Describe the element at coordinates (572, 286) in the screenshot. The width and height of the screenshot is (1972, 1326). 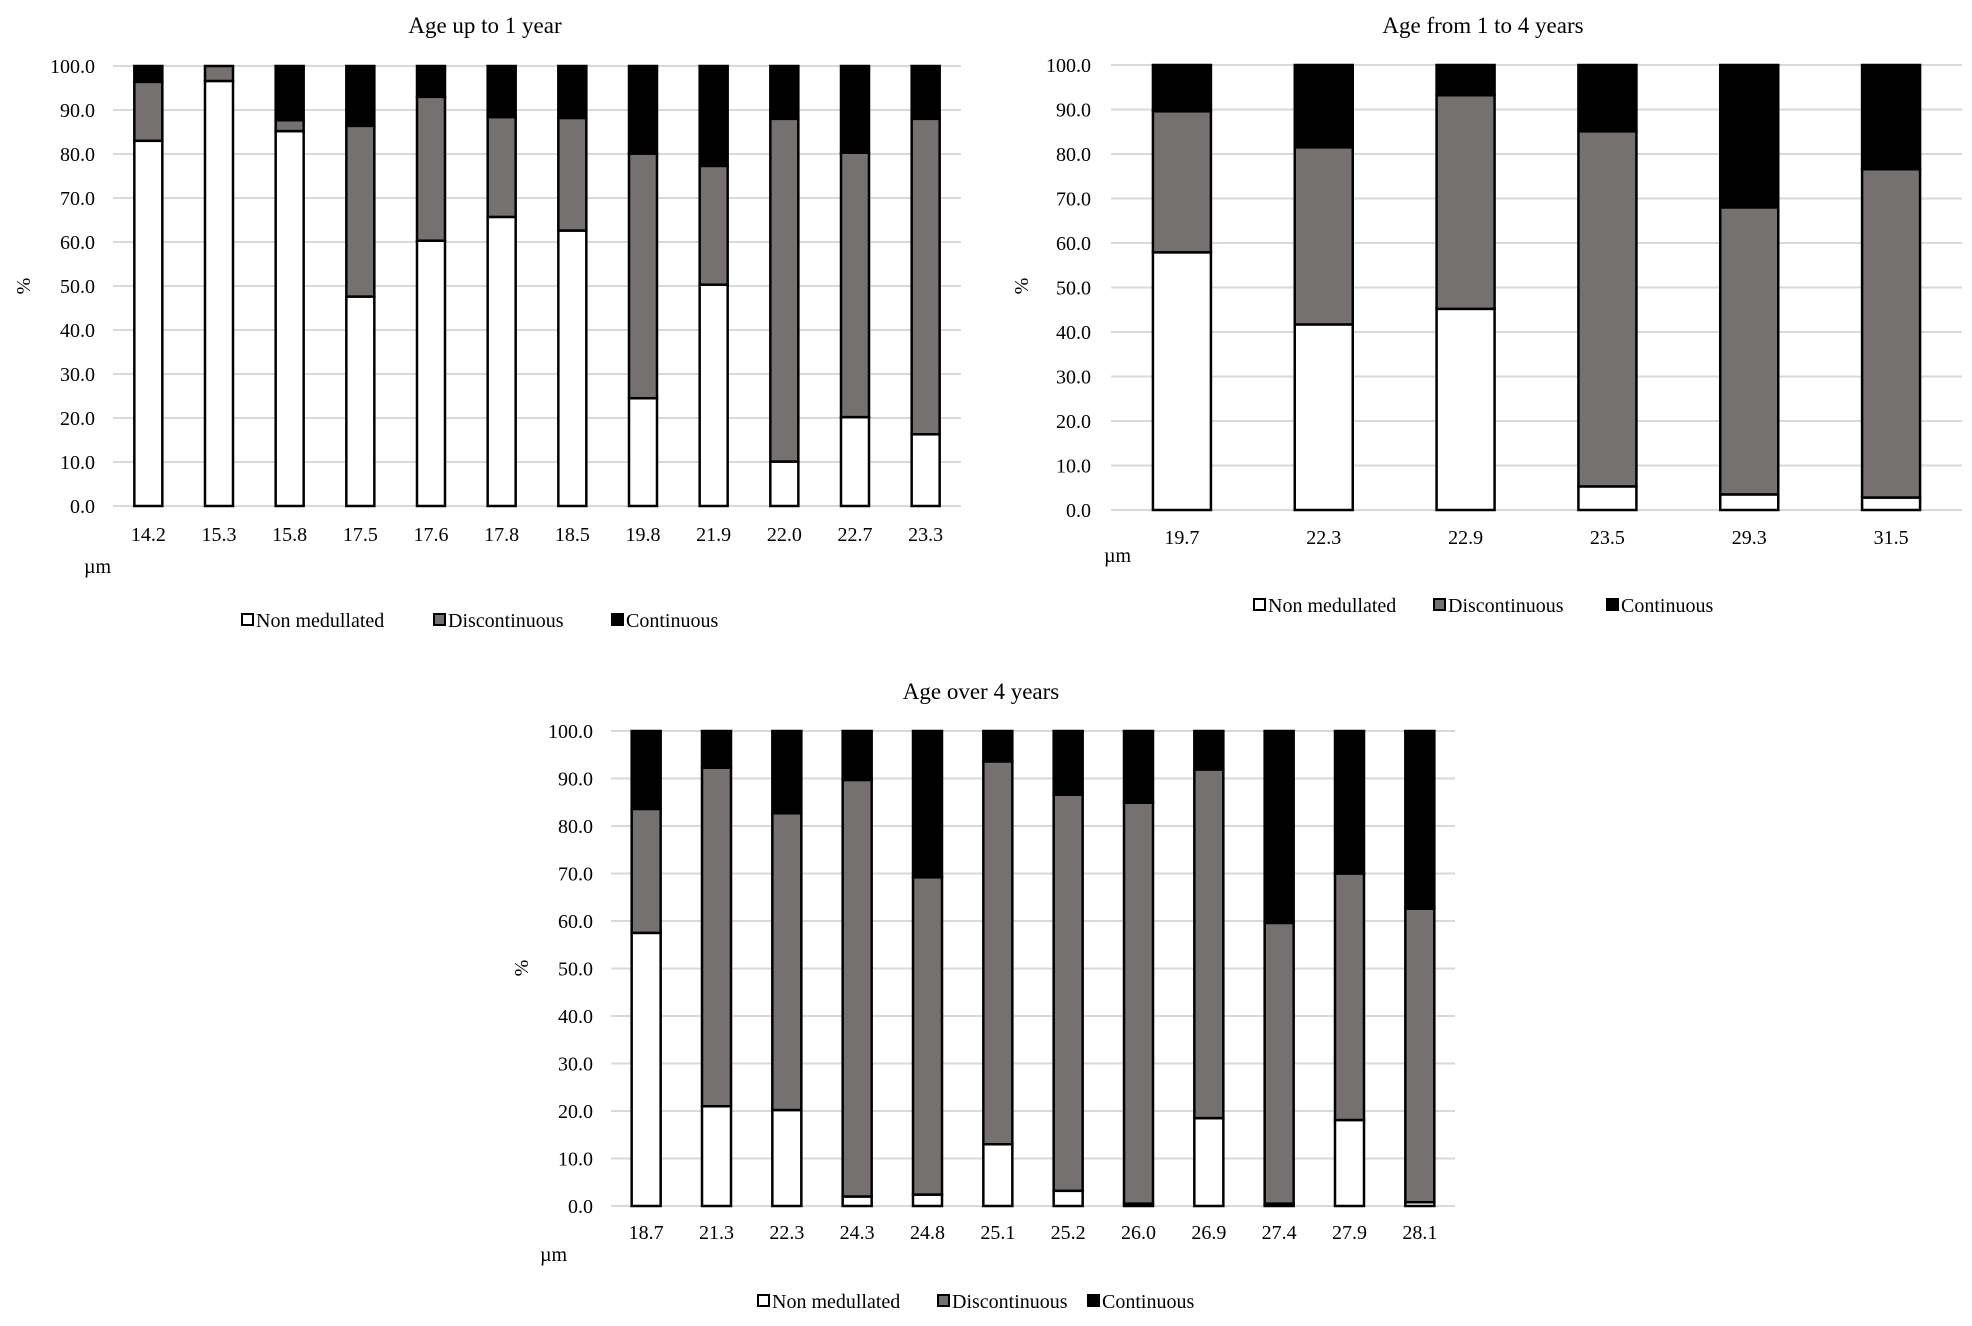
I see `bar-stack-18.5` at that location.